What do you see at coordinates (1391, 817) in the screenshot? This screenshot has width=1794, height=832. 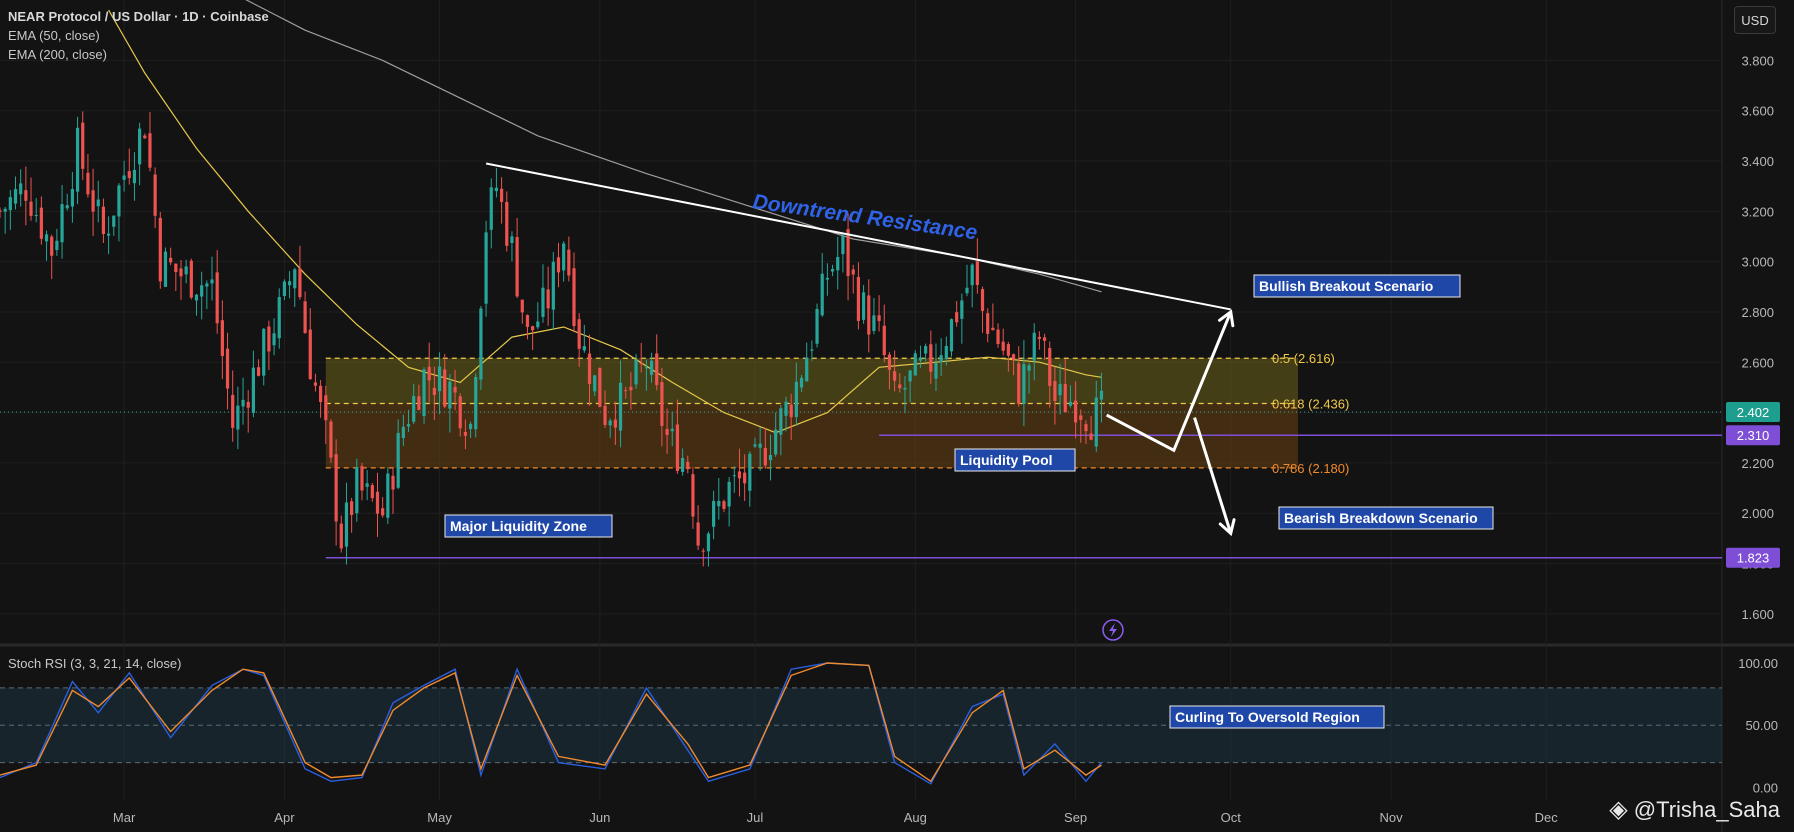 I see `x-tick-label: Nov` at bounding box center [1391, 817].